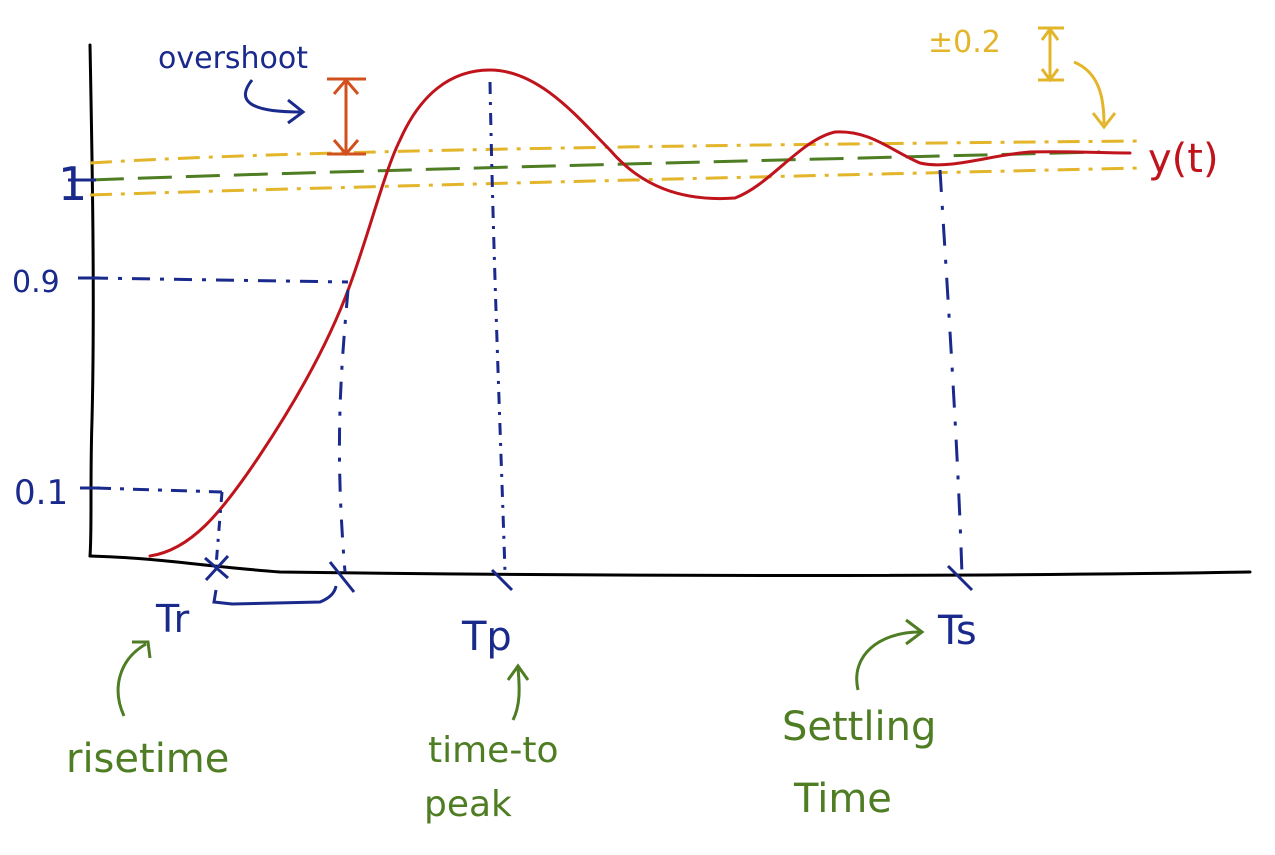  What do you see at coordinates (502, 580) in the screenshot?
I see `peak-mark` at bounding box center [502, 580].